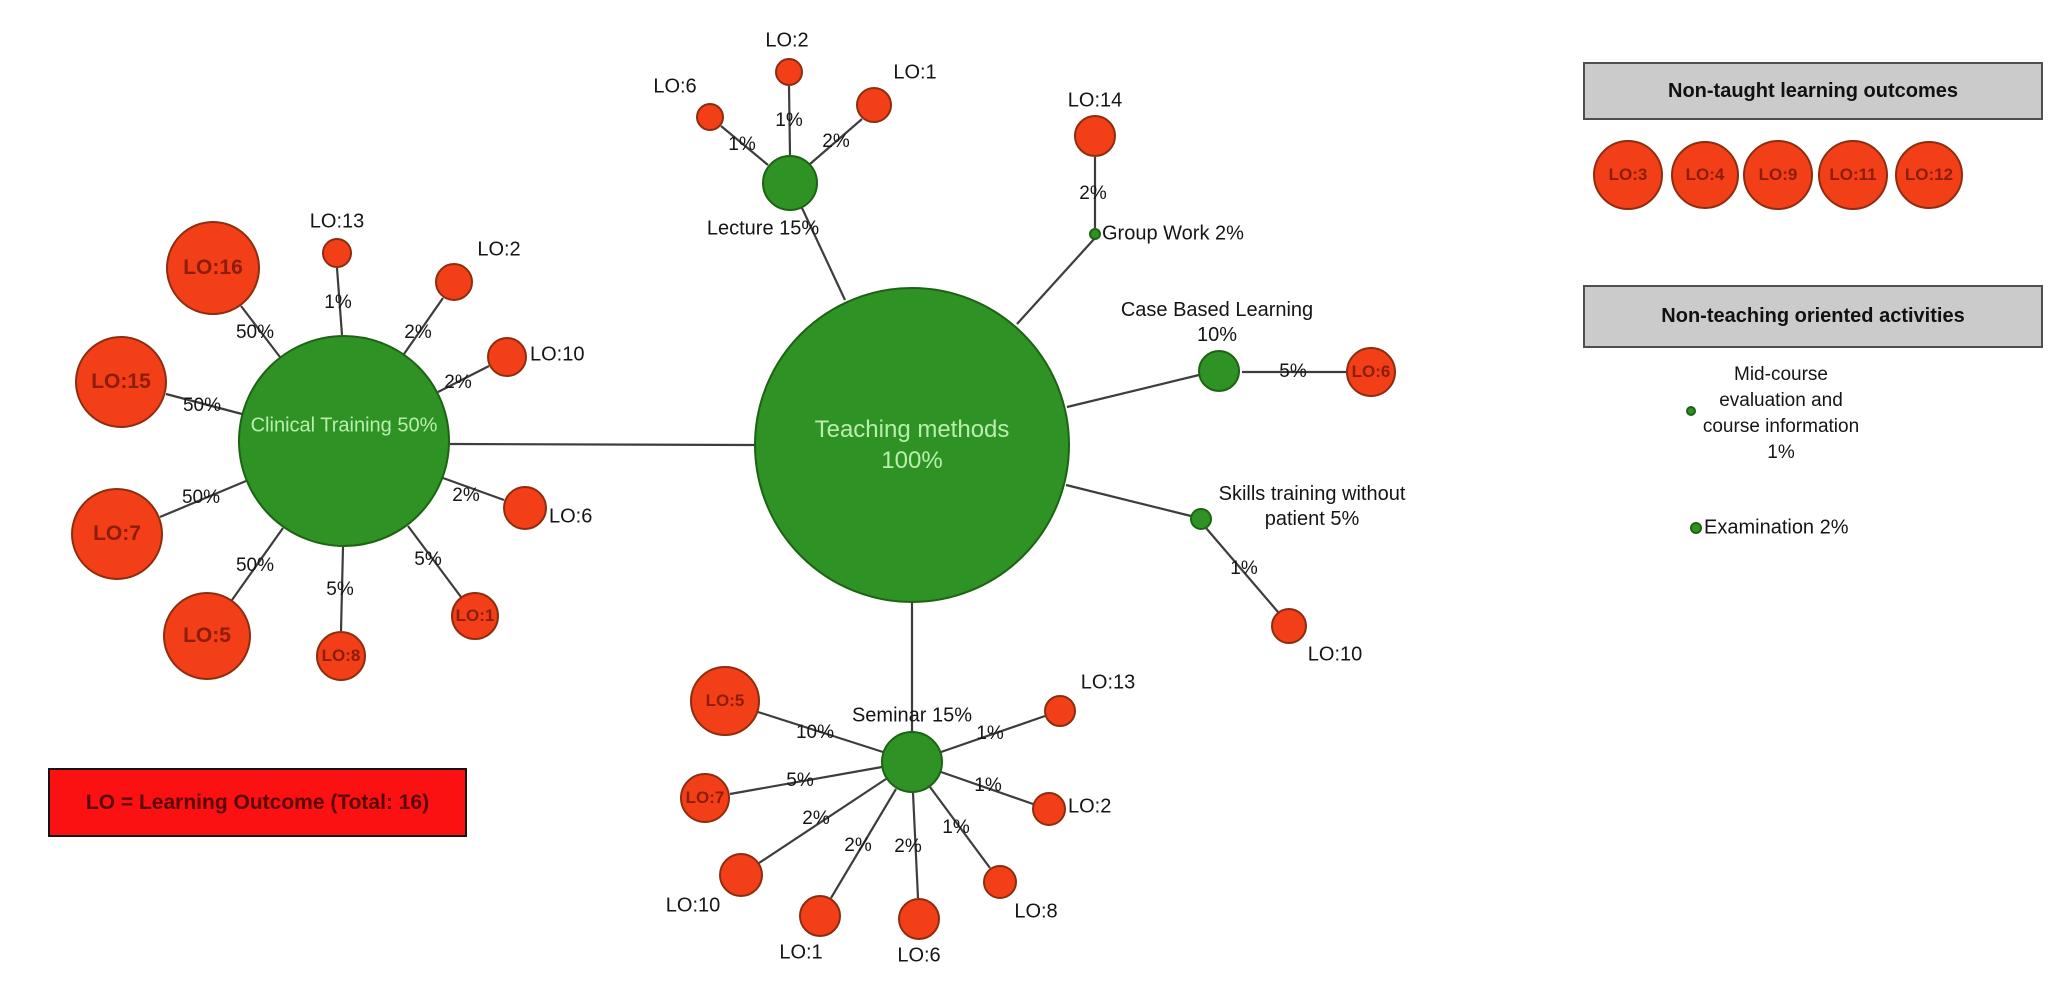 The width and height of the screenshot is (2059, 1001). I want to click on lecture-lo2-pct: 1%, so click(789, 120).